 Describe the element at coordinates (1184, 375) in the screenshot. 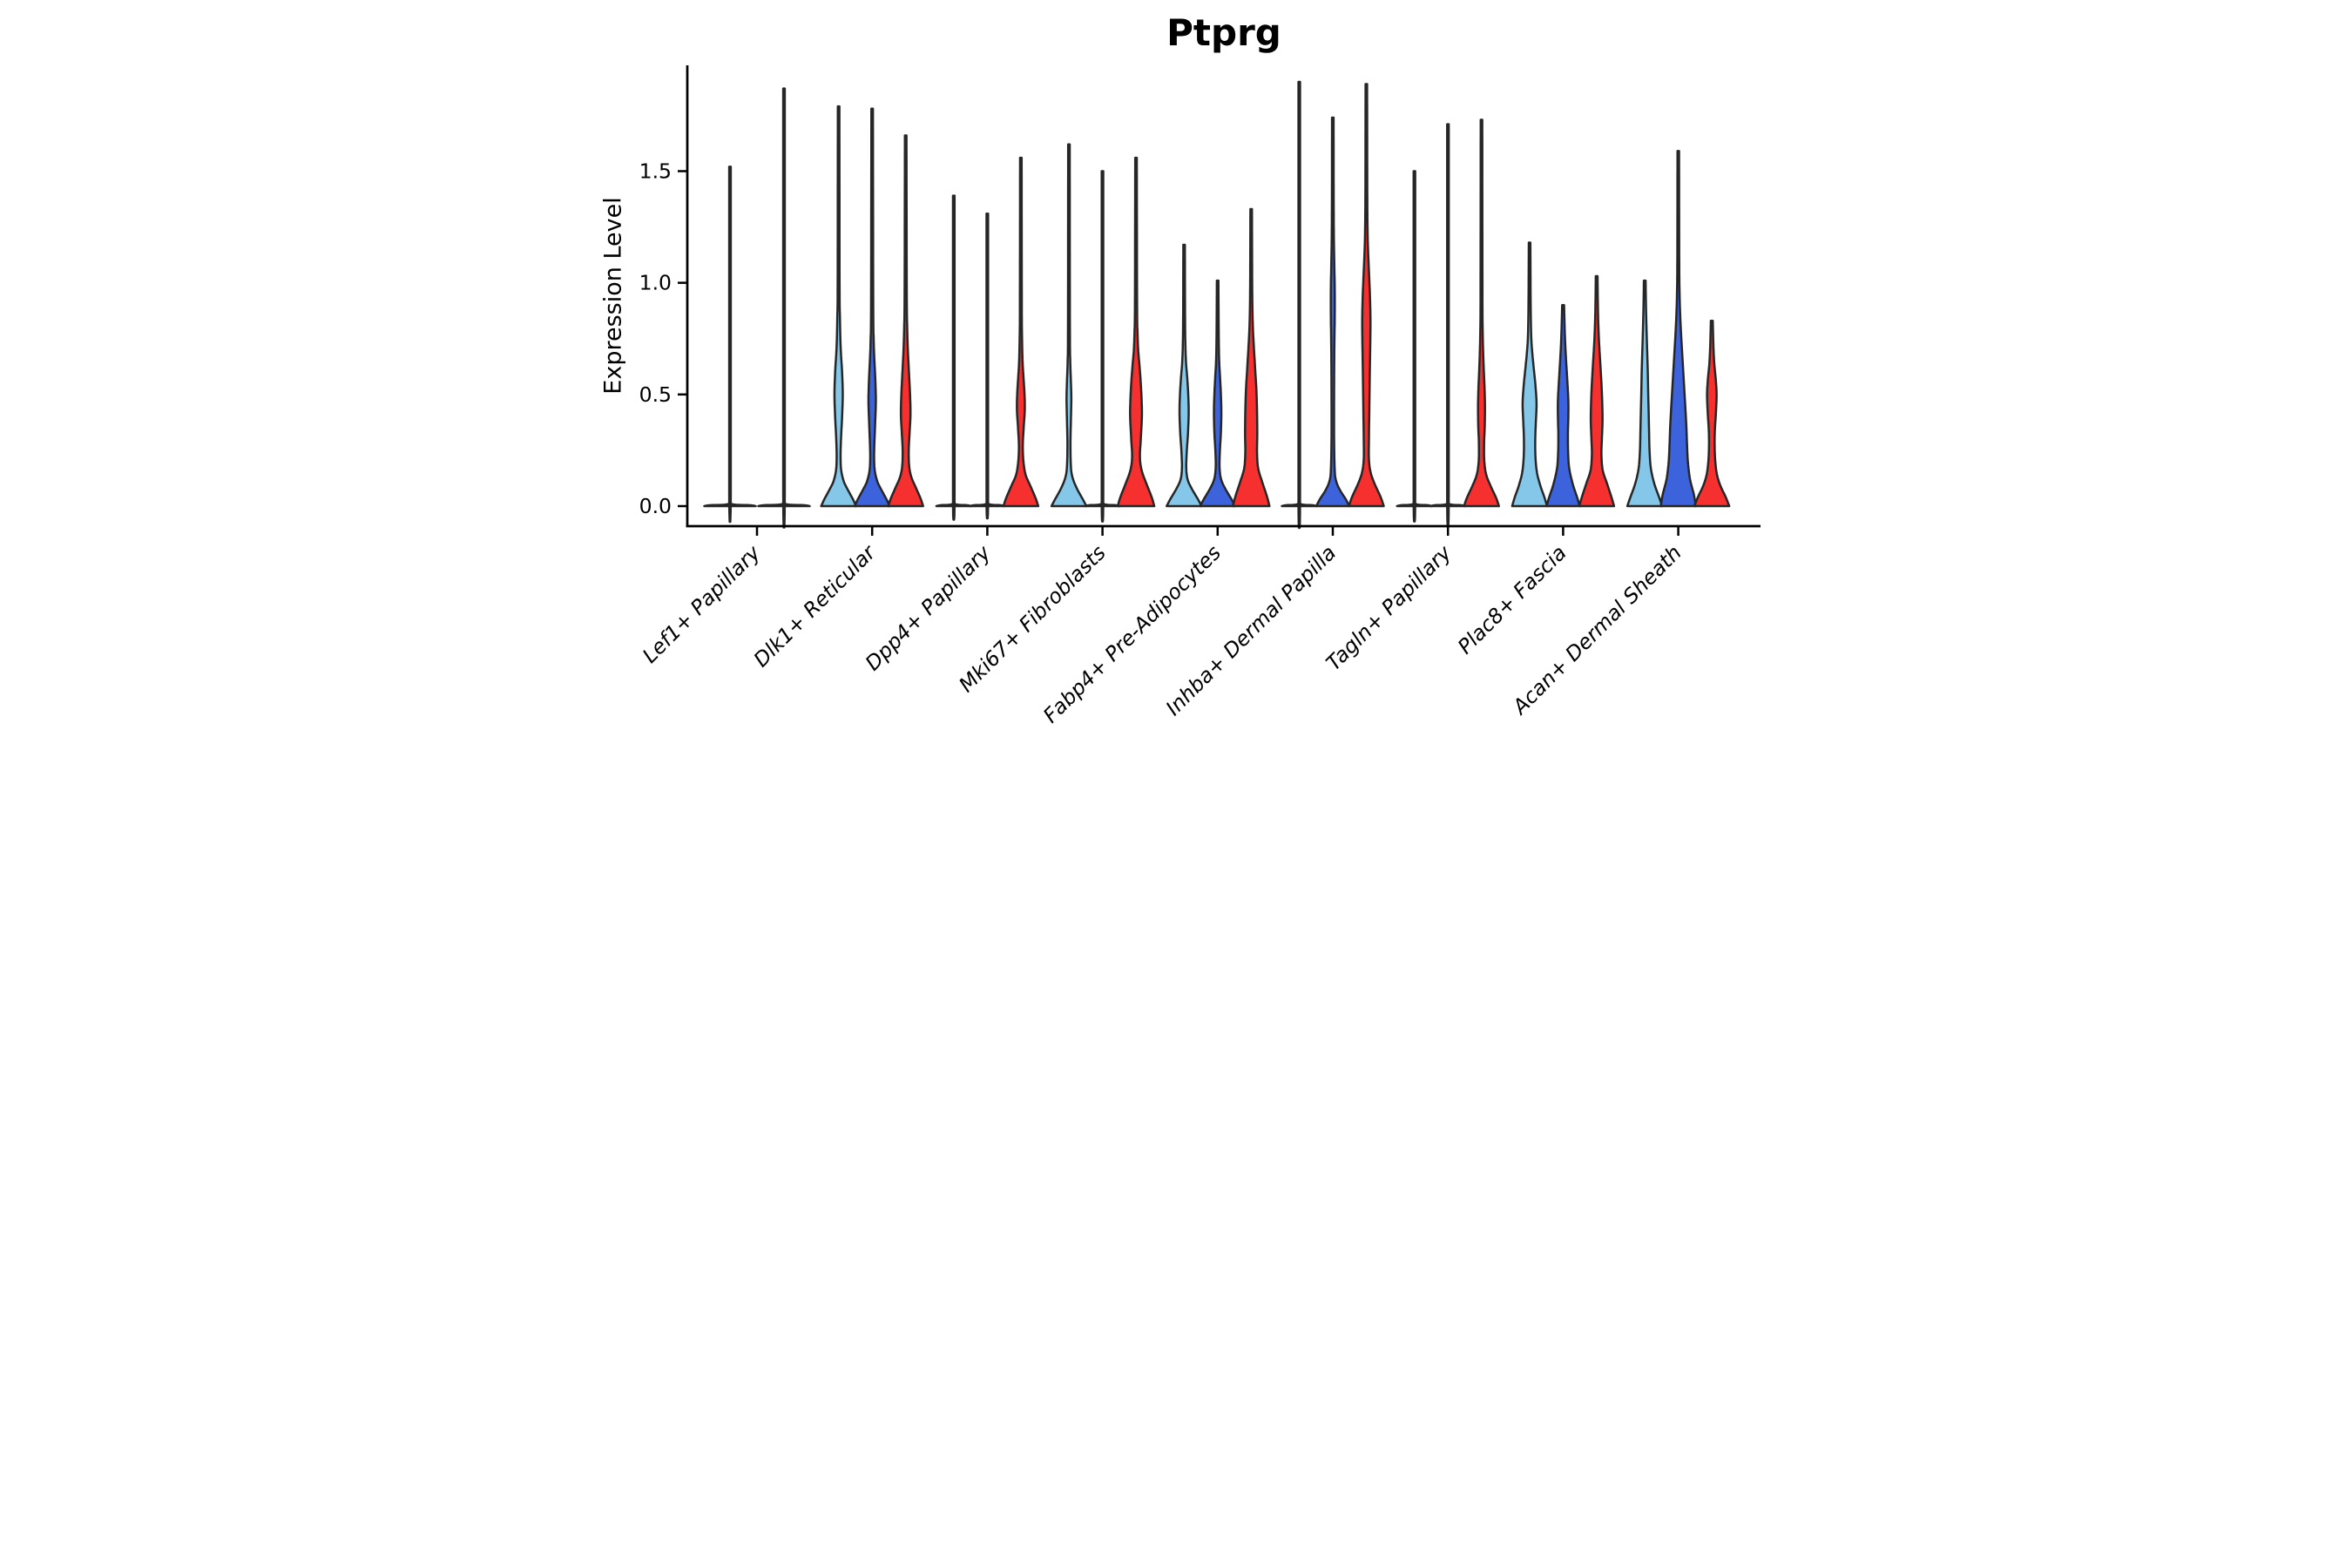

I see `violin-fabp4-skyblue` at that location.